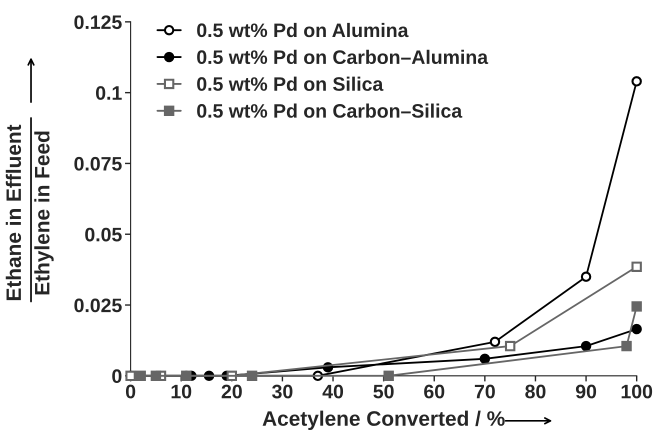 This screenshot has width=653, height=437. I want to click on legend-label: 0.5 wt% Pd on Carbon–Alumina, so click(342, 57).